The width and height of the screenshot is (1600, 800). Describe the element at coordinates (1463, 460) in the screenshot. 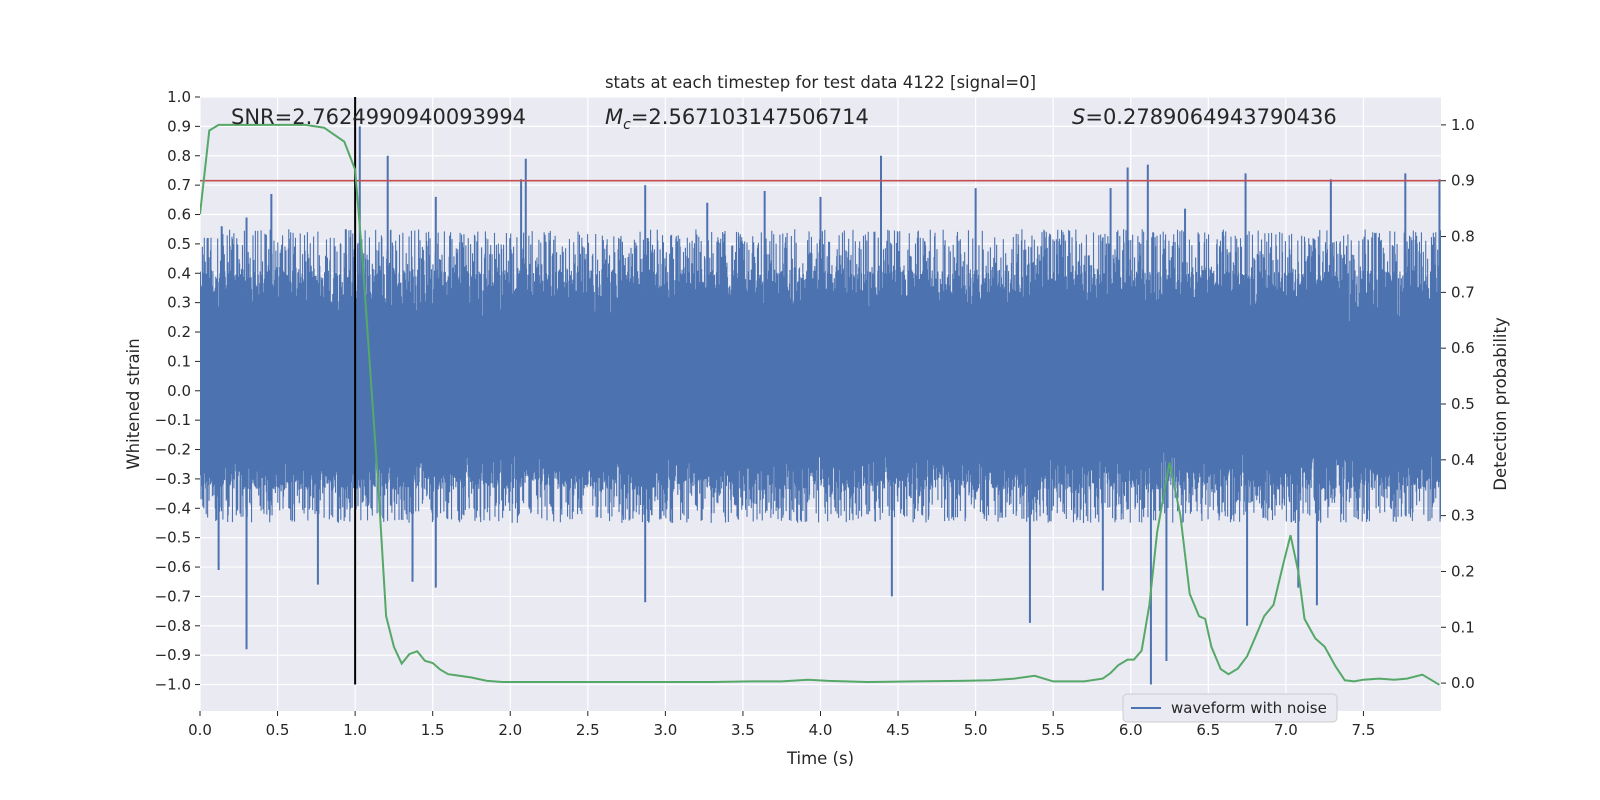

I see `right-y-tick-label: 0.4` at that location.